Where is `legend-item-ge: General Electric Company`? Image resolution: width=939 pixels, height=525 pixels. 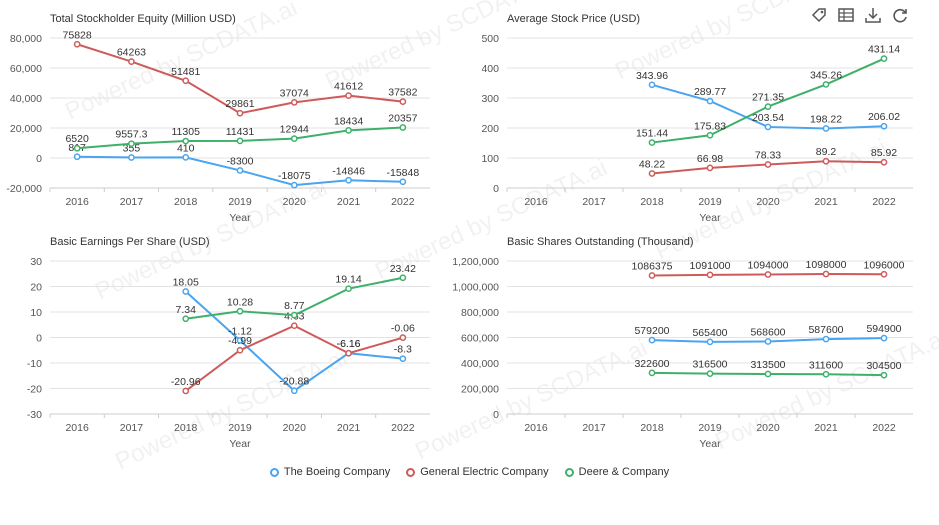 legend-item-ge: General Electric Company is located at coordinates (477, 472).